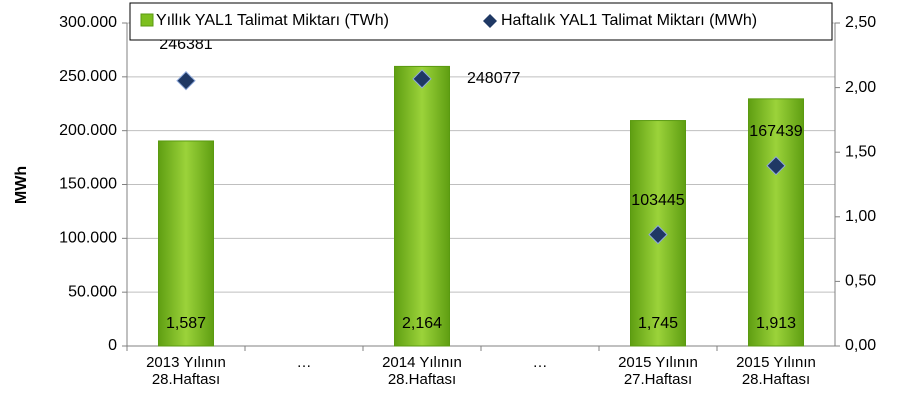 Image resolution: width=898 pixels, height=403 pixels. I want to click on x-tick-label: 2015 Yılının 28.Haftası, so click(776, 371).